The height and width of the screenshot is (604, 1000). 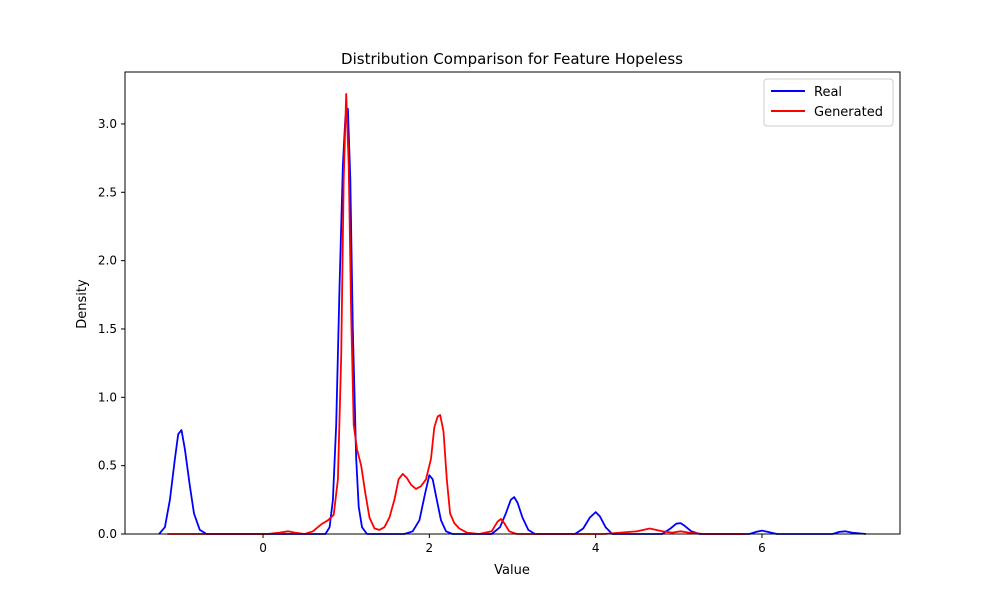 I want to click on x-tick-label: 2, so click(x=430, y=548).